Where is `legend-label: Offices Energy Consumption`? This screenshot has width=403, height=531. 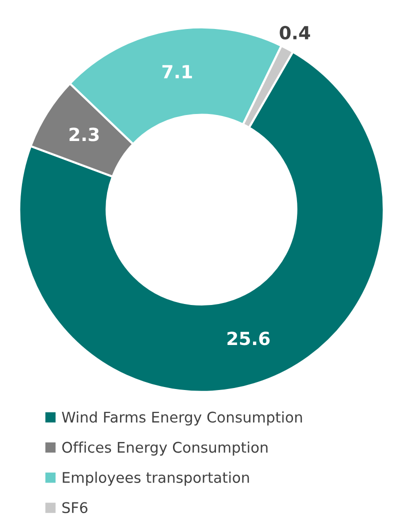
legend-label: Offices Energy Consumption is located at coordinates (165, 449).